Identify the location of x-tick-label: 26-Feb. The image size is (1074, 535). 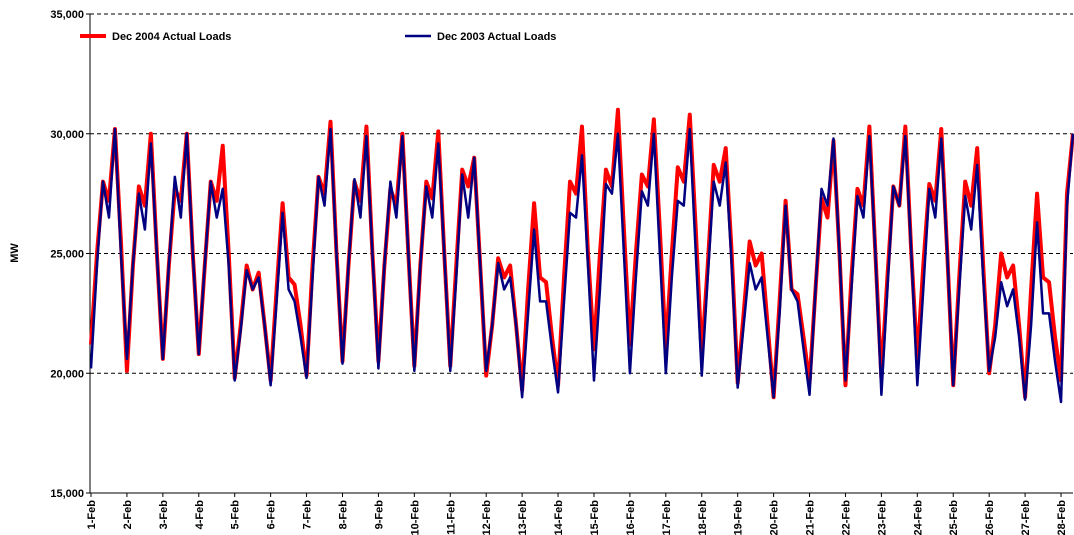
(990, 517).